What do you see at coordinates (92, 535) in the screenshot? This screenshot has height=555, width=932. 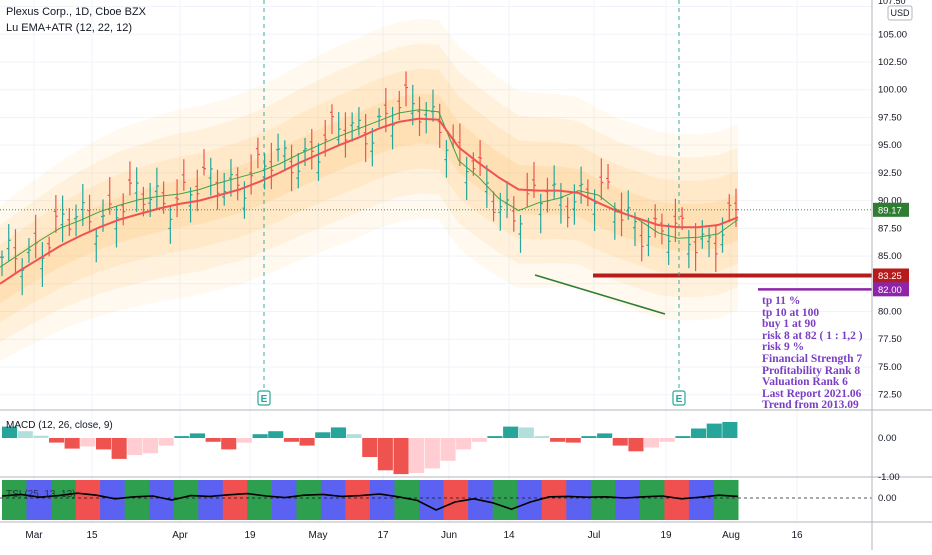 I see `time-axis-label: 15` at bounding box center [92, 535].